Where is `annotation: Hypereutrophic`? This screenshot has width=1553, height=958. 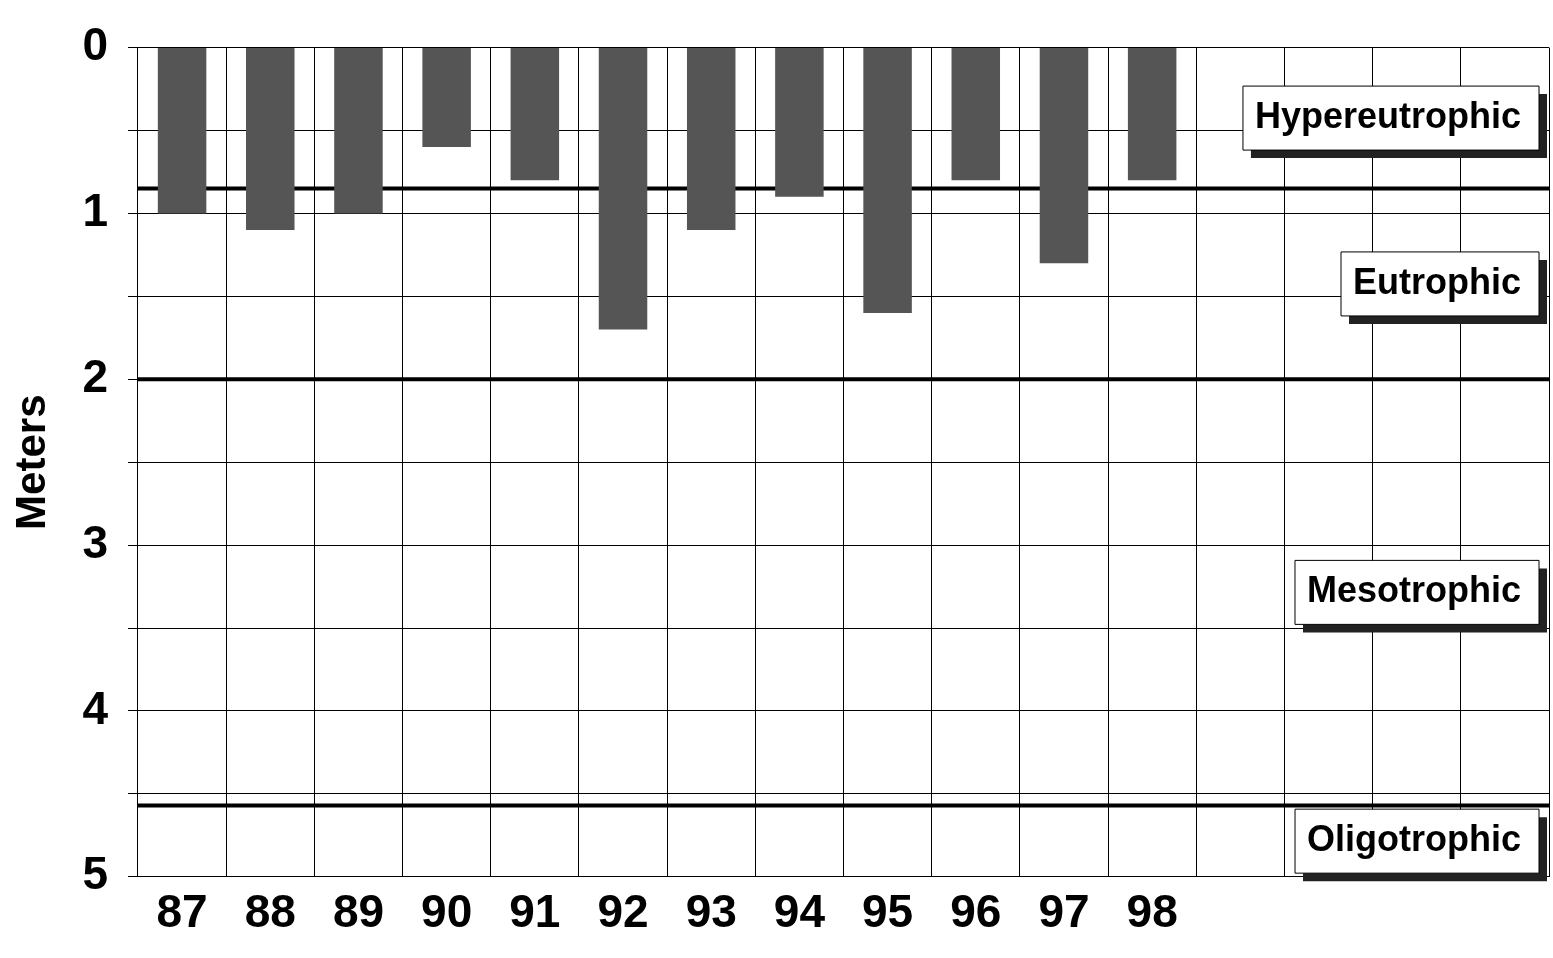 annotation: Hypereutrophic is located at coordinates (1387, 115).